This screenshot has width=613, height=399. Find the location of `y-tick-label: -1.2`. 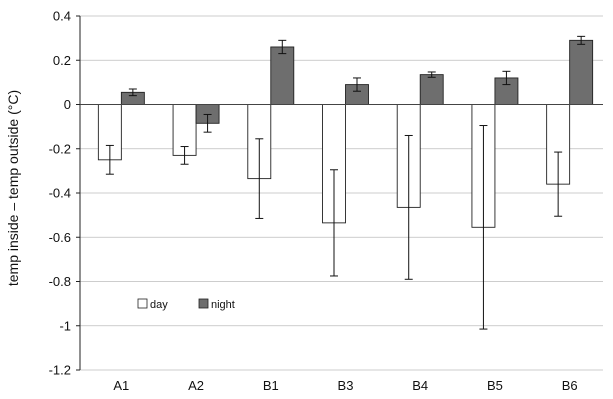

y-tick-label: -1.2 is located at coordinates (60, 370).